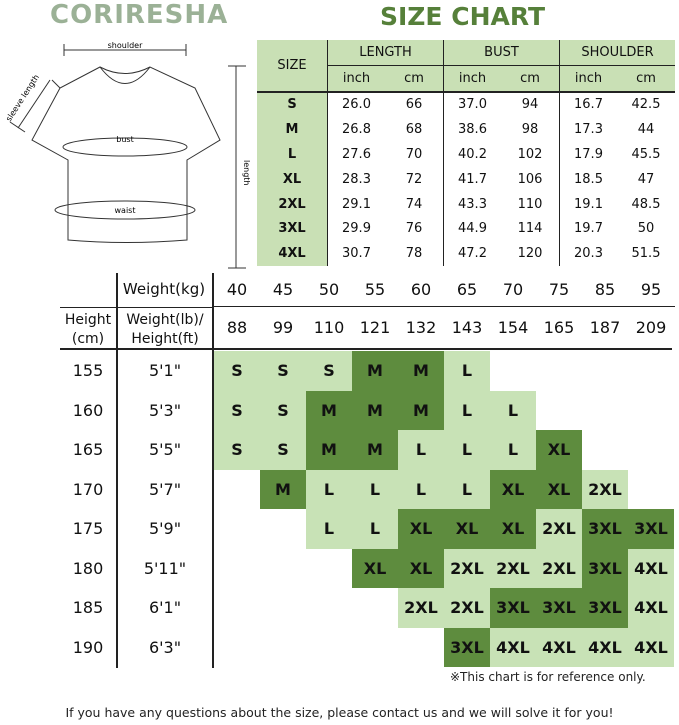 The height and width of the screenshot is (725, 679). What do you see at coordinates (646, 254) in the screenshot?
I see `value-cell: 51.5` at bounding box center [646, 254].